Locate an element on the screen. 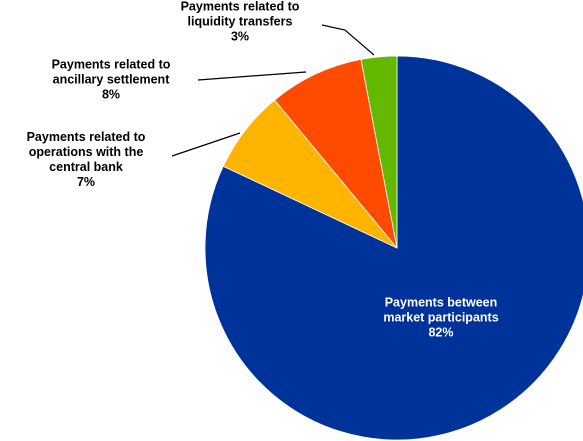  slice-3-label-line-0: Payments related to is located at coordinates (240, 6).